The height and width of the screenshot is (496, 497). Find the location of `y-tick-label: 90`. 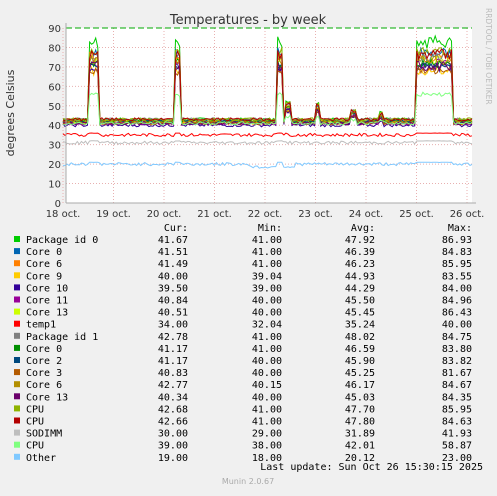

y-tick-label: 90 is located at coordinates (54, 29).